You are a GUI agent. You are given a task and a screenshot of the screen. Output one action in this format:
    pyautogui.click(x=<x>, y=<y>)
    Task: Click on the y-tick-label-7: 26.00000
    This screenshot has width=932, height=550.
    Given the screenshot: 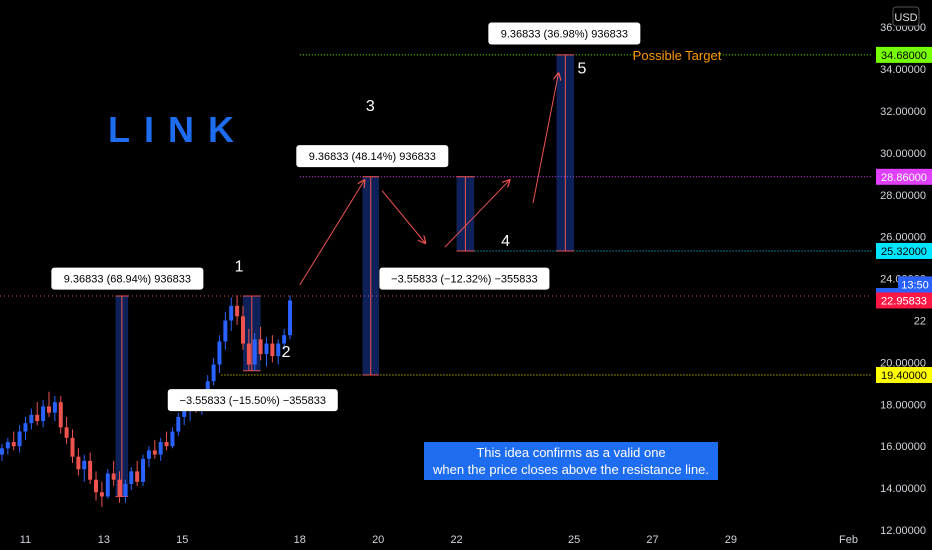 What is the action you would take?
    pyautogui.click(x=903, y=238)
    